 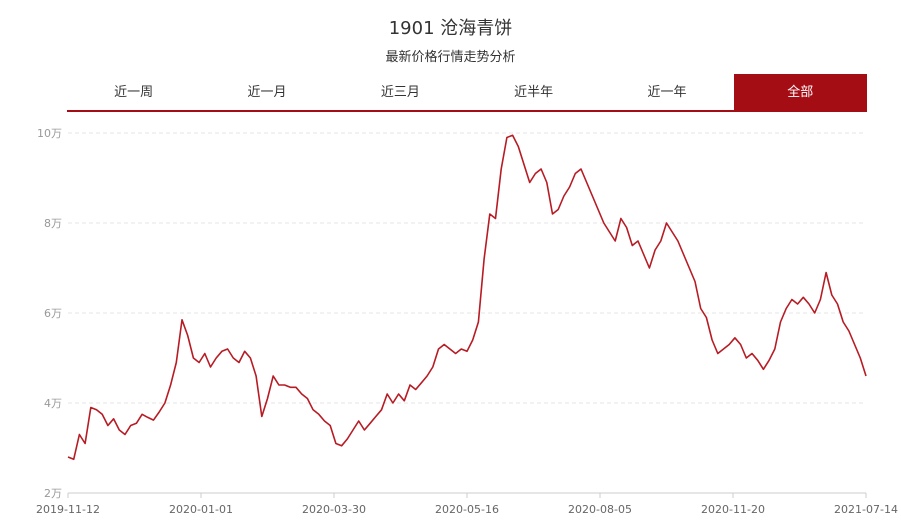 I want to click on y-tick-label: 6万, so click(x=53, y=313).